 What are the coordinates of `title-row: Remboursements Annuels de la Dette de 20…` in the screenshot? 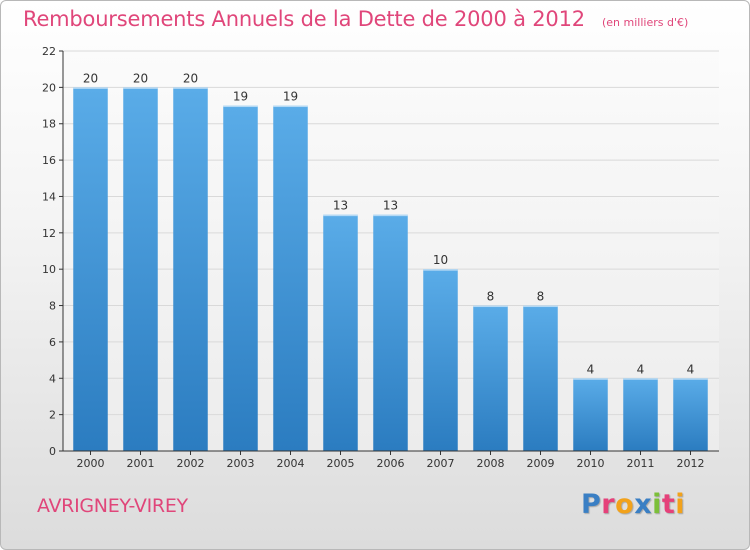 It's located at (355, 19).